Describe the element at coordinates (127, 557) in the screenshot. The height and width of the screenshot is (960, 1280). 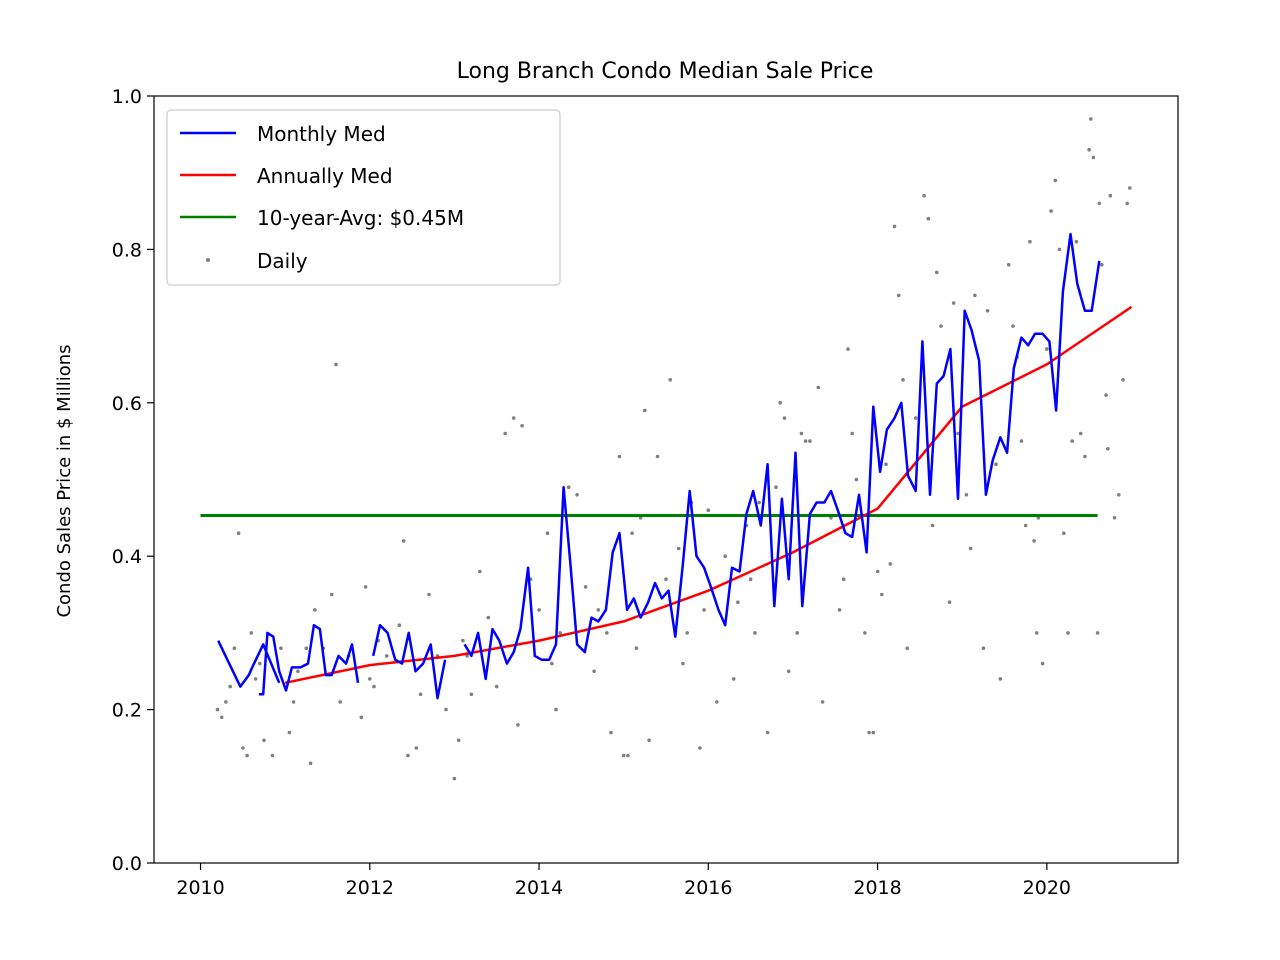
I see `y-tick-label-2: 0.4` at that location.